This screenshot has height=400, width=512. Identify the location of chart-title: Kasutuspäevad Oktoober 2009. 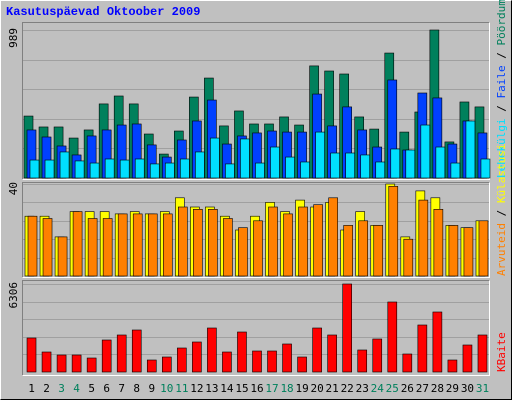
(103, 12).